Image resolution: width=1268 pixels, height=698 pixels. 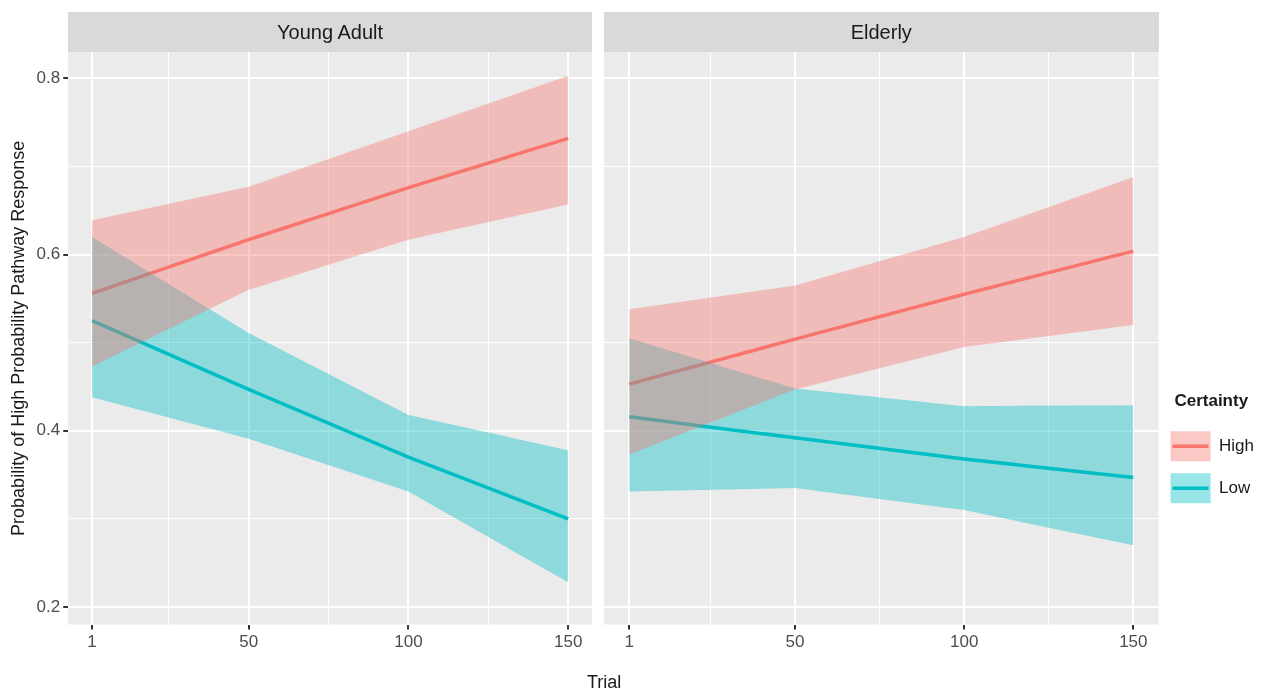 What do you see at coordinates (881, 32) in the screenshot?
I see `chart-title: Elderly` at bounding box center [881, 32].